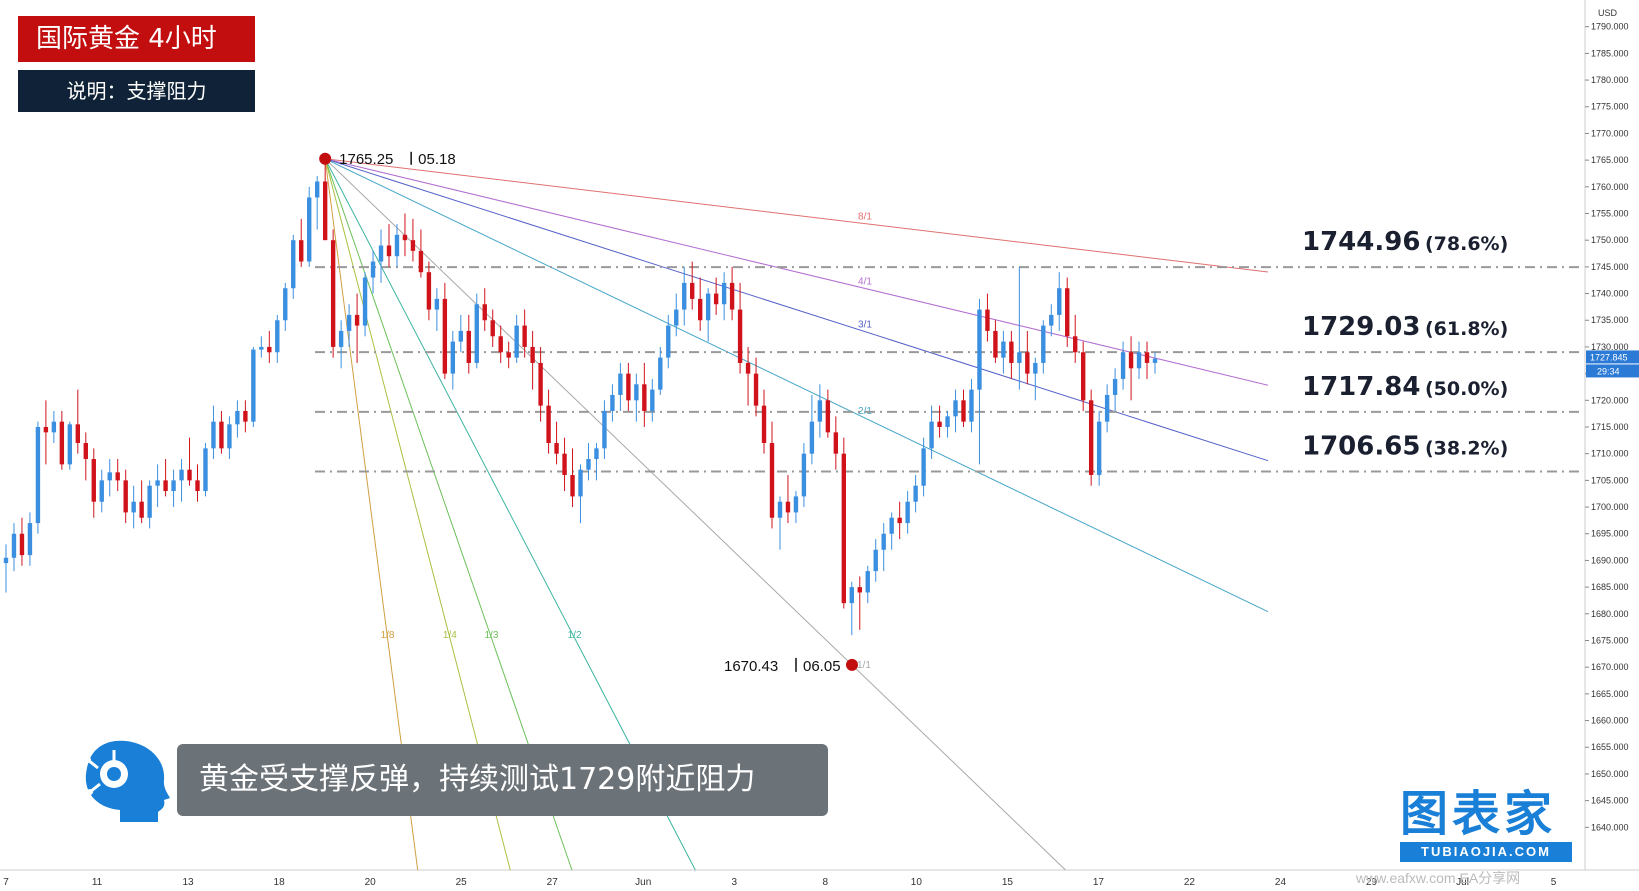 Image resolution: width=1639 pixels, height=891 pixels. What do you see at coordinates (1610, 187) in the screenshot?
I see `price-tick-label: 1760.000` at bounding box center [1610, 187].